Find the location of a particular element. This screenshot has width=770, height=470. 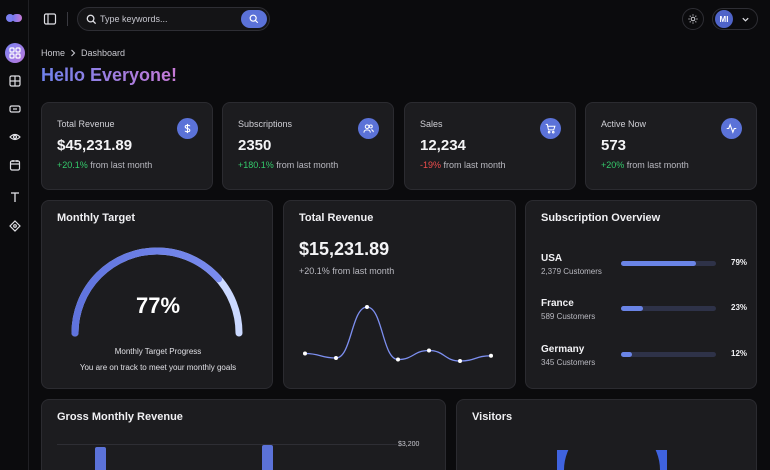

country-name: France is located at coordinates (557, 303).